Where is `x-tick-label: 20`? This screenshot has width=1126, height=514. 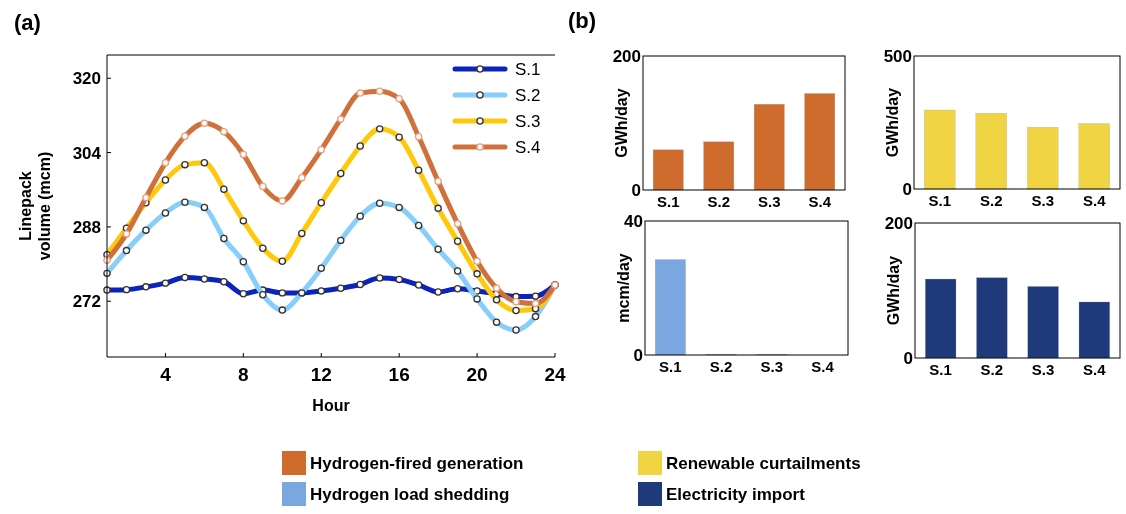
x-tick-label: 20 is located at coordinates (477, 374).